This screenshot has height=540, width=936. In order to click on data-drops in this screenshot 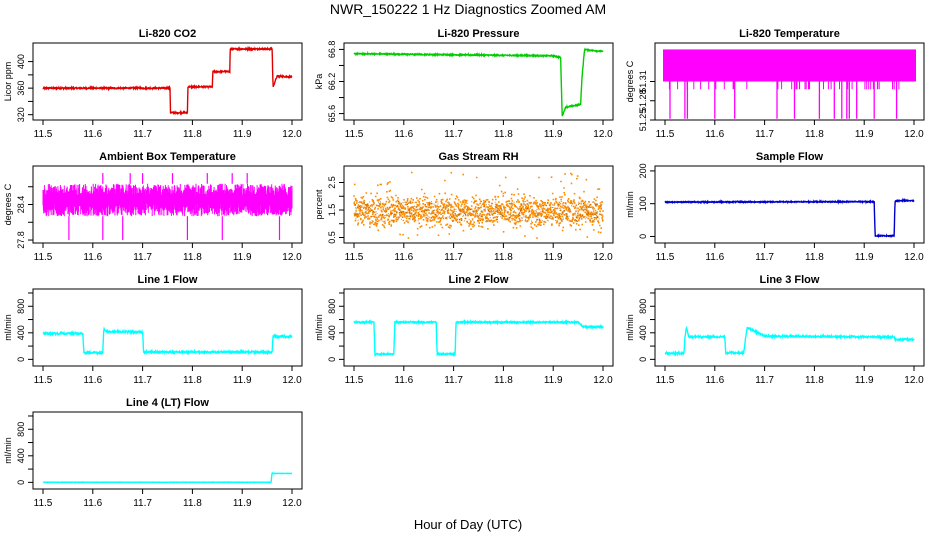, I will do `click(783, 100)`.